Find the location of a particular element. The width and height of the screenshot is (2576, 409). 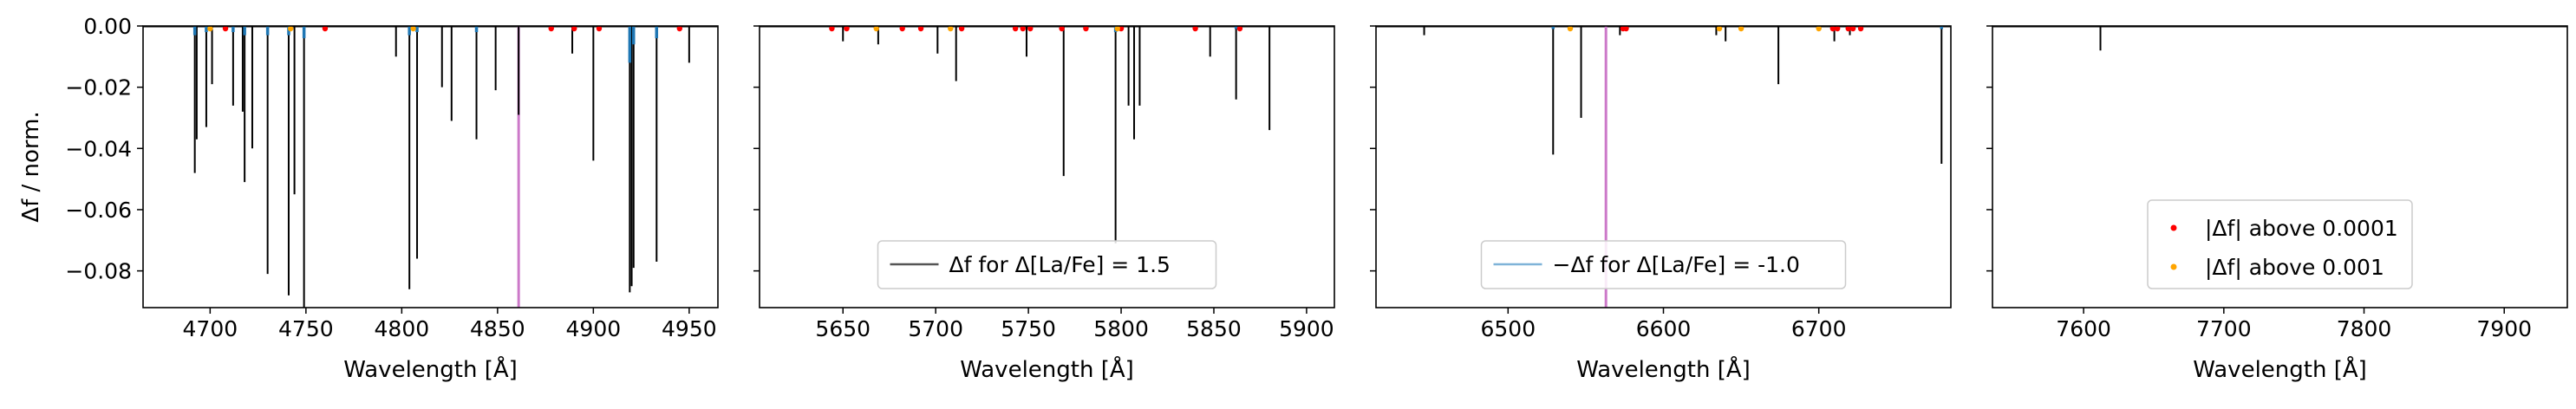

legend: −Δf for Δ[La/Fe] = -1.0 is located at coordinates (1664, 264).